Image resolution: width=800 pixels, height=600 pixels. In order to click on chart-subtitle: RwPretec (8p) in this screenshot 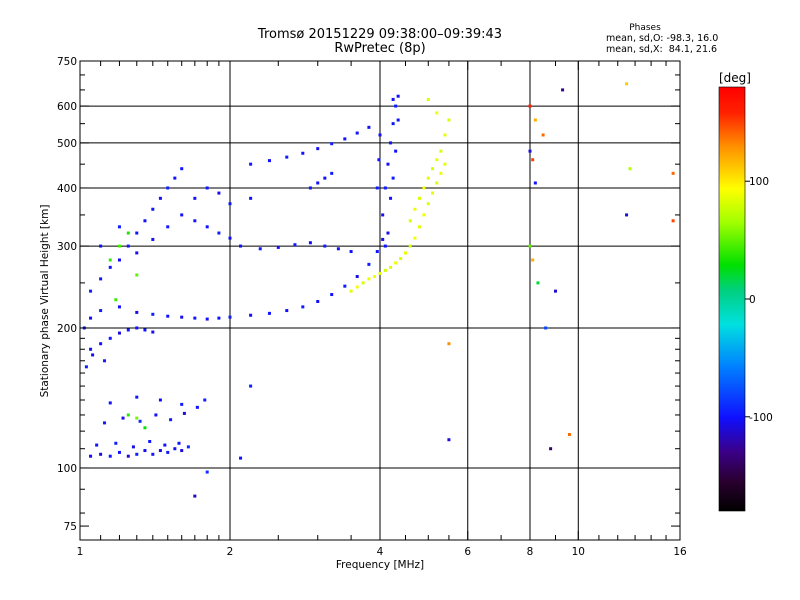, I will do `click(380, 48)`.